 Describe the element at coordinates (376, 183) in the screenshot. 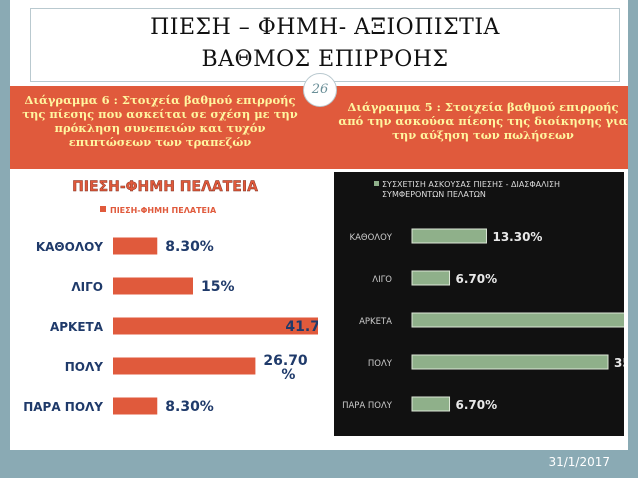

I see `right-legend-swatch` at that location.